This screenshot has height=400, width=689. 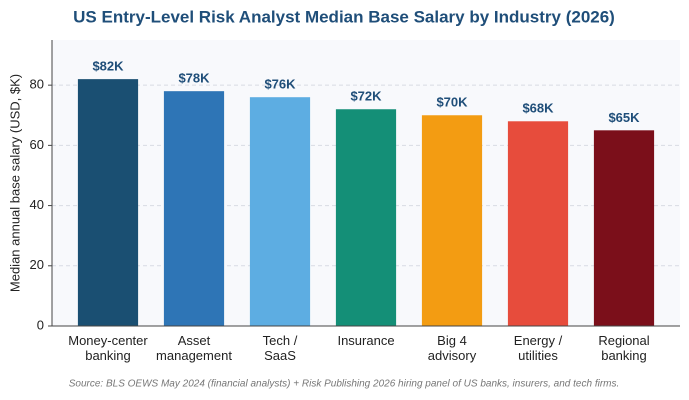 What do you see at coordinates (538, 108) in the screenshot?
I see `value-label: $68K` at bounding box center [538, 108].